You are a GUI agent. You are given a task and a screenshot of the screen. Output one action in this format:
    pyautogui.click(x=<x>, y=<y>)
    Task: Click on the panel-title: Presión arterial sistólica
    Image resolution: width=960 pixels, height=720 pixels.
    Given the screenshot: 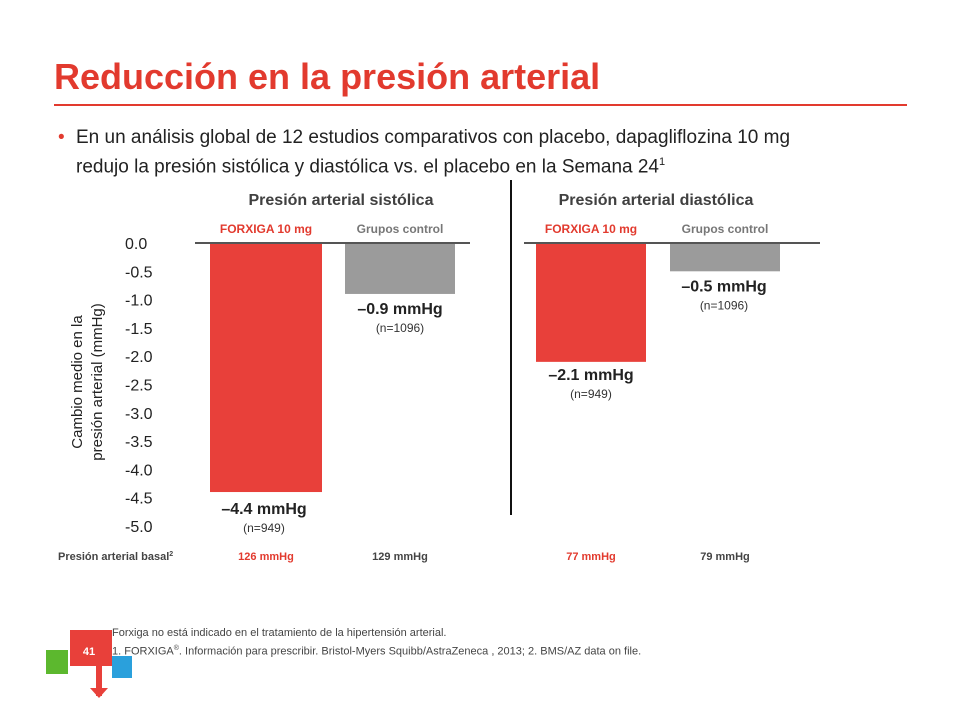 What is the action you would take?
    pyautogui.click(x=341, y=200)
    